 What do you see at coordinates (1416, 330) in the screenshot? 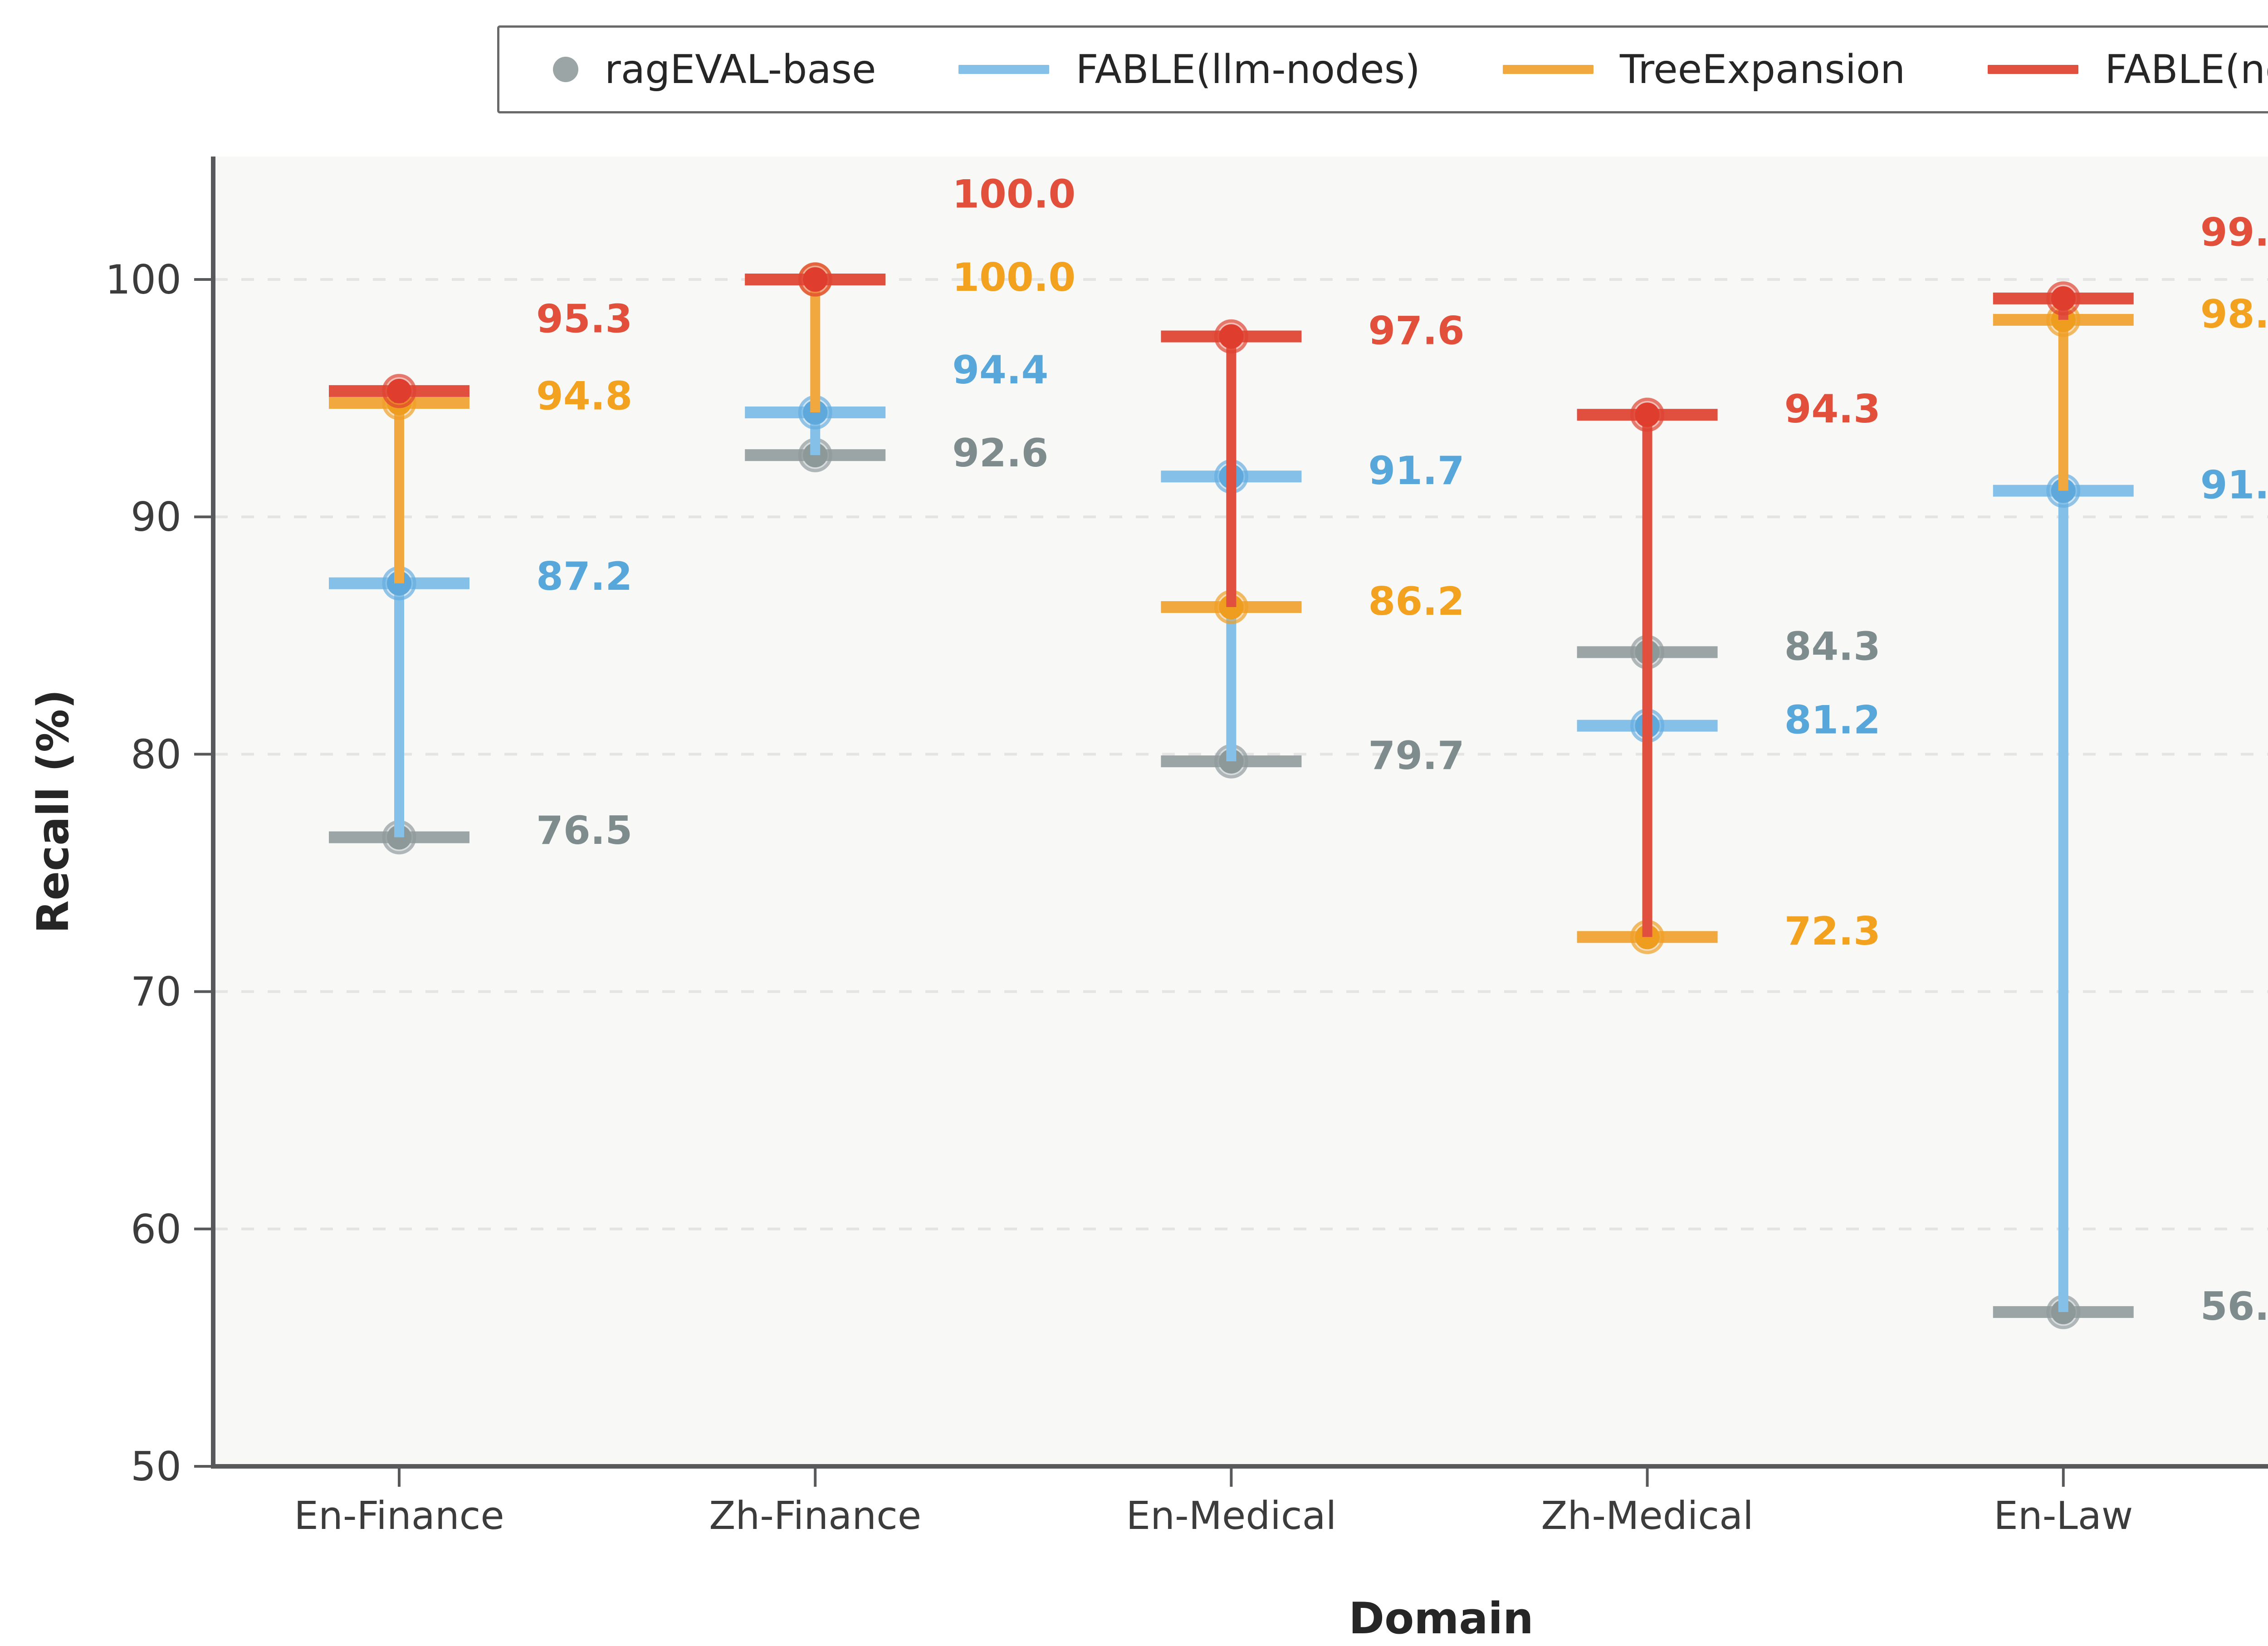
I see `value-label-FABLE(nodes)-En-Medical: 97.6` at bounding box center [1416, 330].